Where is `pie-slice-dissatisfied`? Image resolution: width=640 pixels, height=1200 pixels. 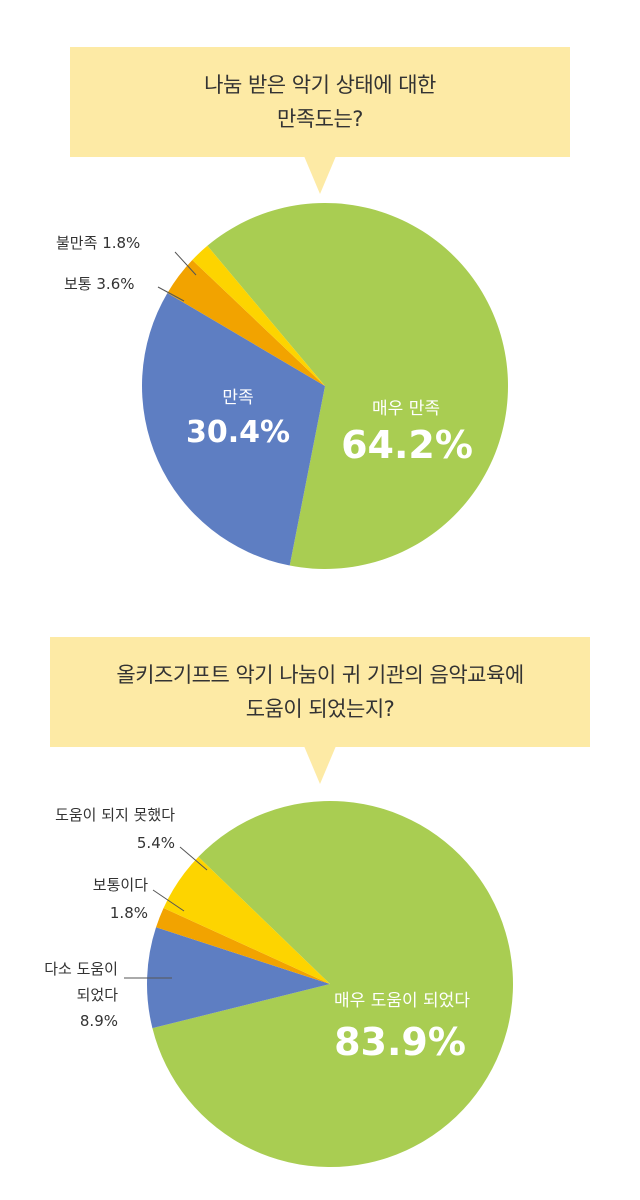 pie-slice-dissatisfied is located at coordinates (258, 315).